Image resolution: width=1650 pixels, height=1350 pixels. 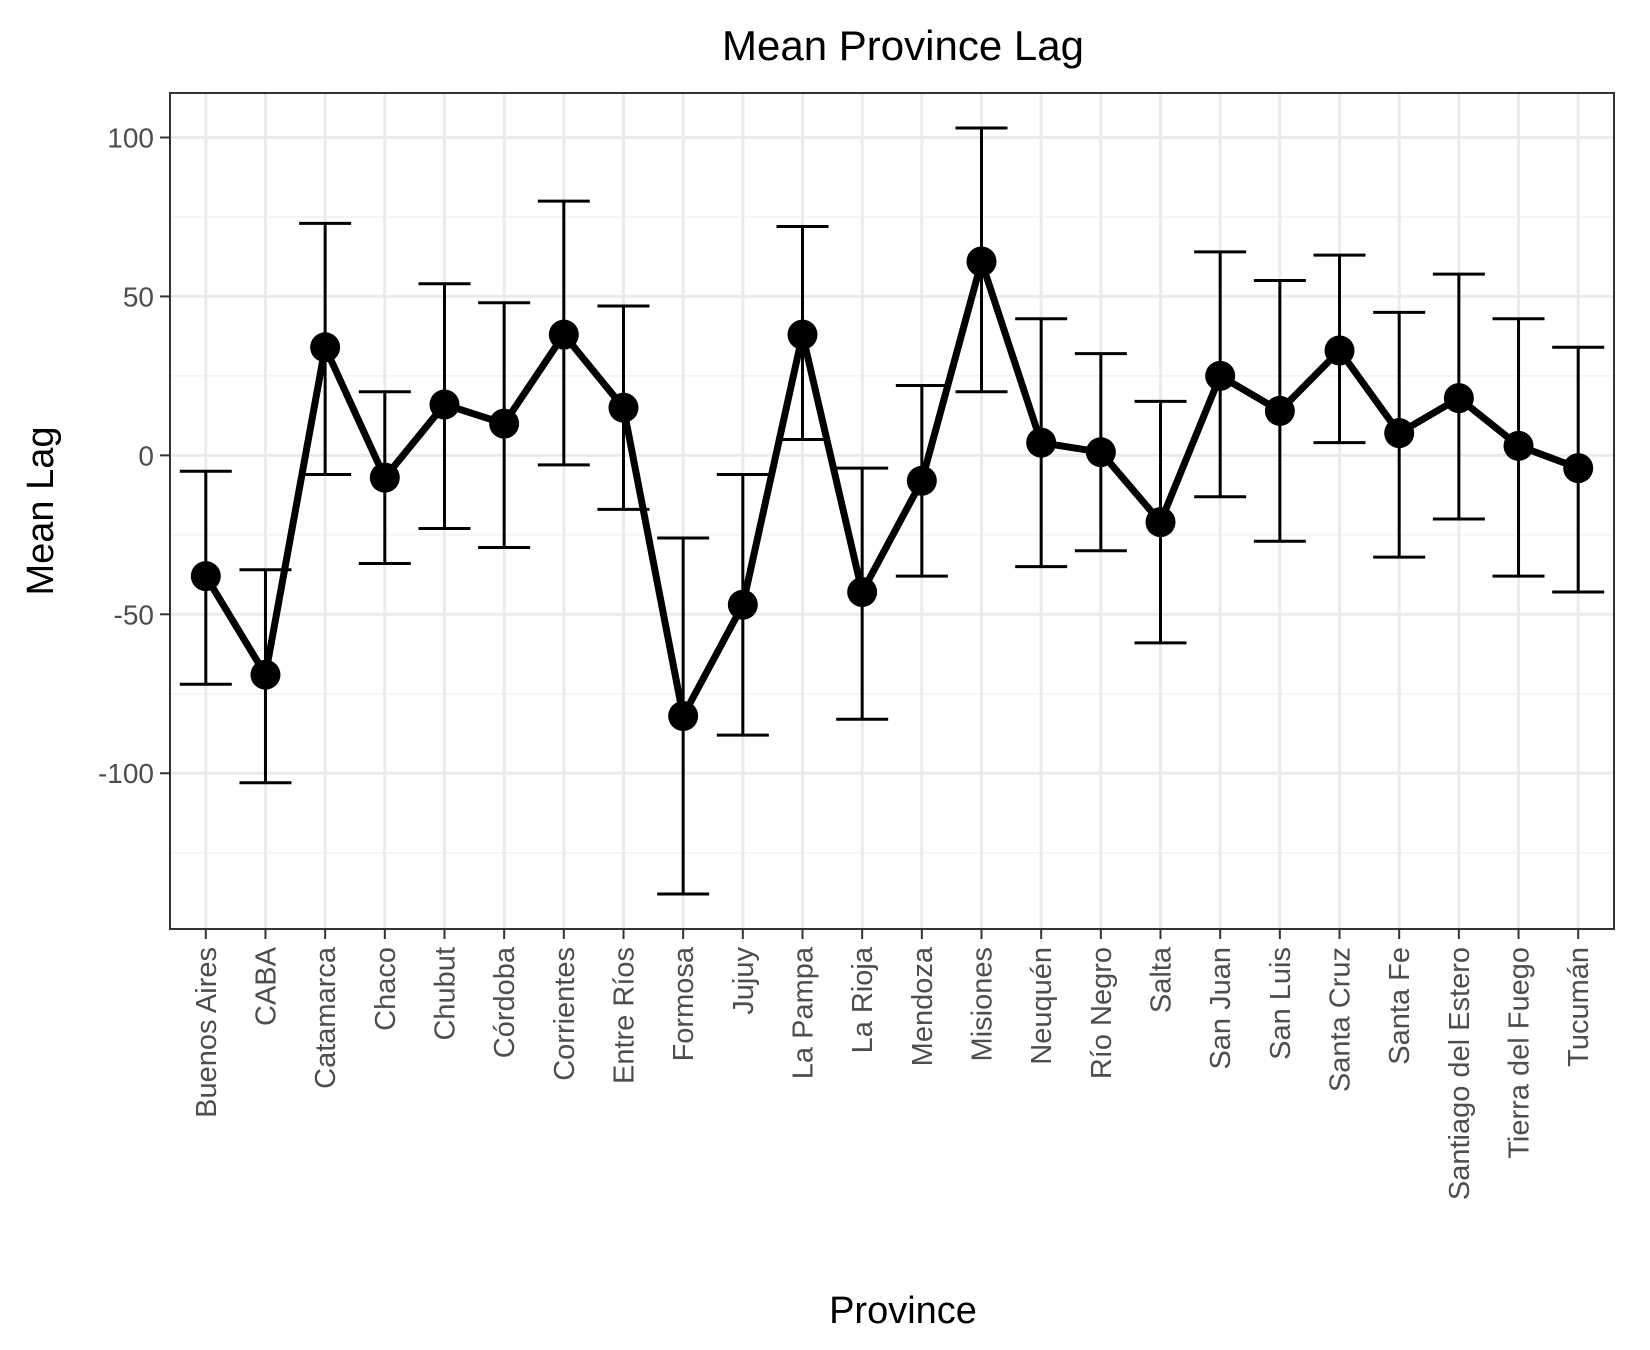 What do you see at coordinates (744, 981) in the screenshot?
I see `x-tick-label: Jujuy` at bounding box center [744, 981].